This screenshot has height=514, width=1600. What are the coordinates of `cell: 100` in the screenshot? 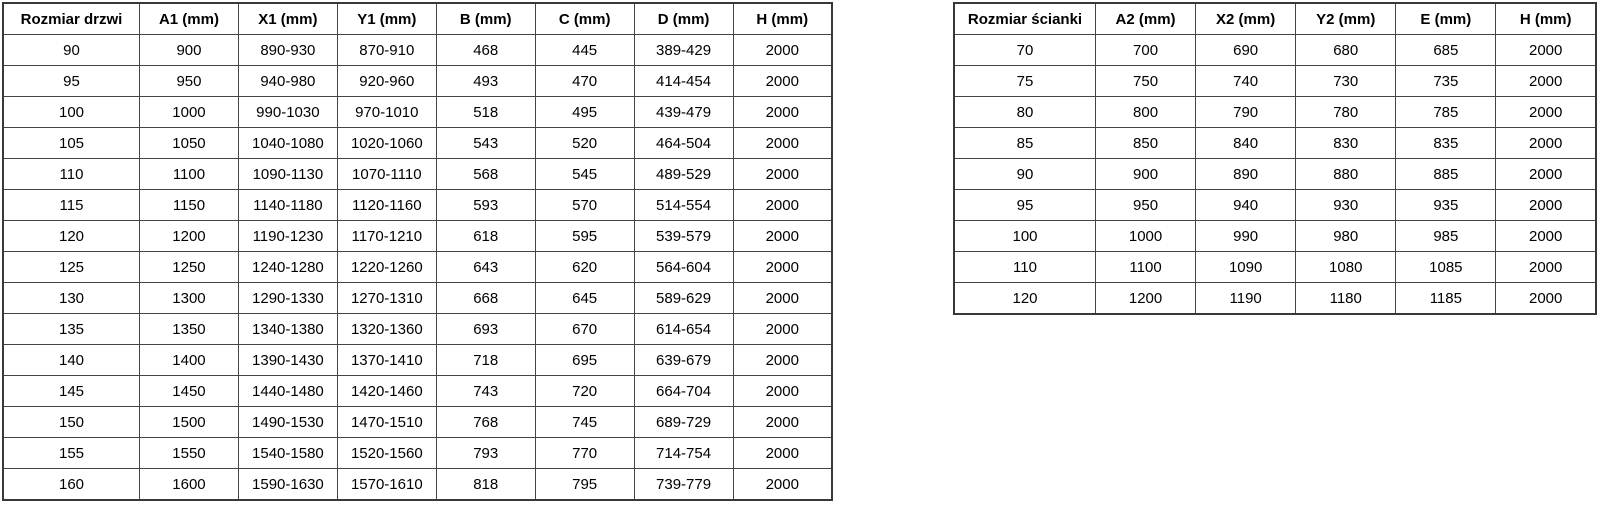 It's located at (1024, 236).